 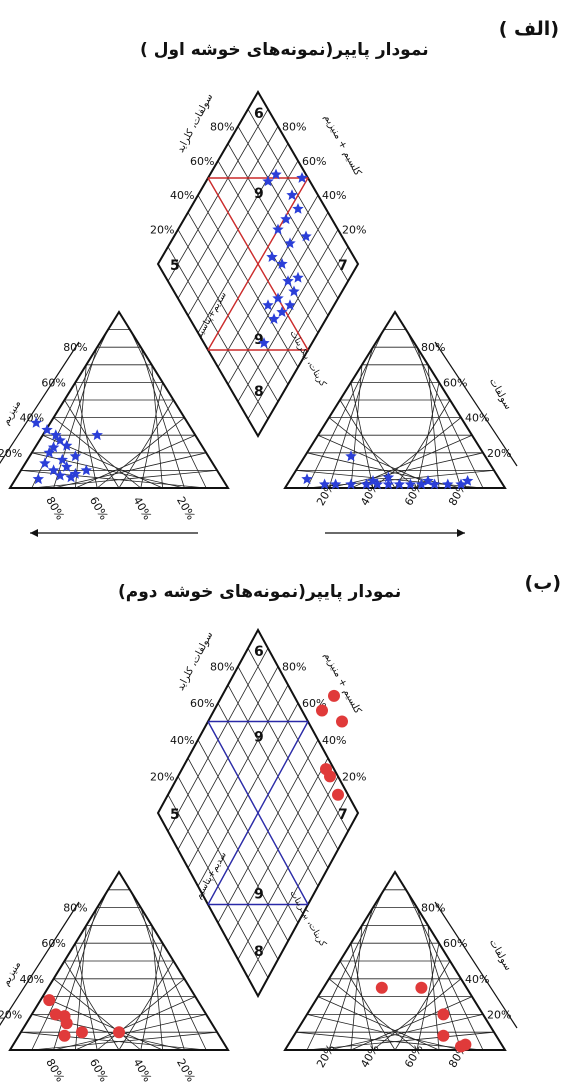 What do you see at coordinates (211, 315) in the screenshot?
I see `axis-label-sodium-potassium: سدیم+پتاسیم` at bounding box center [211, 315].